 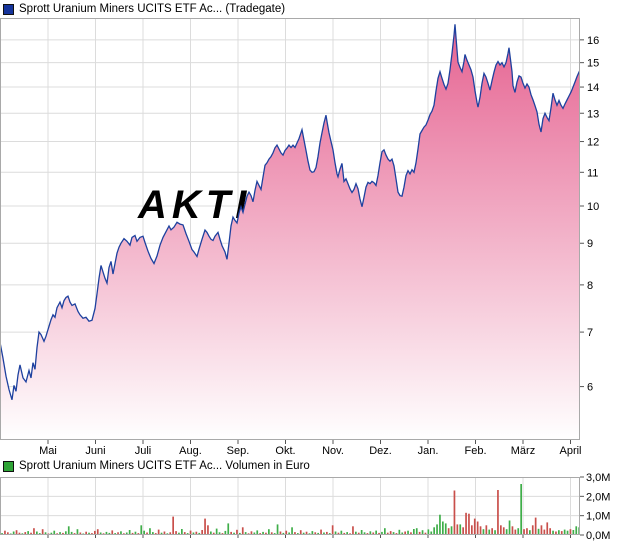 What do you see at coordinates (590, 333) in the screenshot?
I see `y-axis-label: 7` at bounding box center [590, 333].